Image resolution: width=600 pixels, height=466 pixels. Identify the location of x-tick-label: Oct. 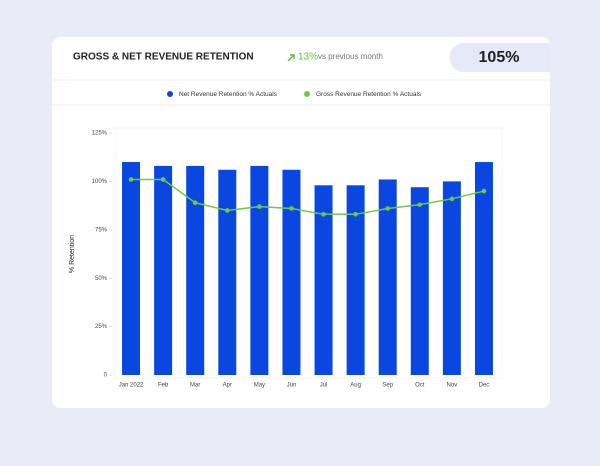
(420, 386).